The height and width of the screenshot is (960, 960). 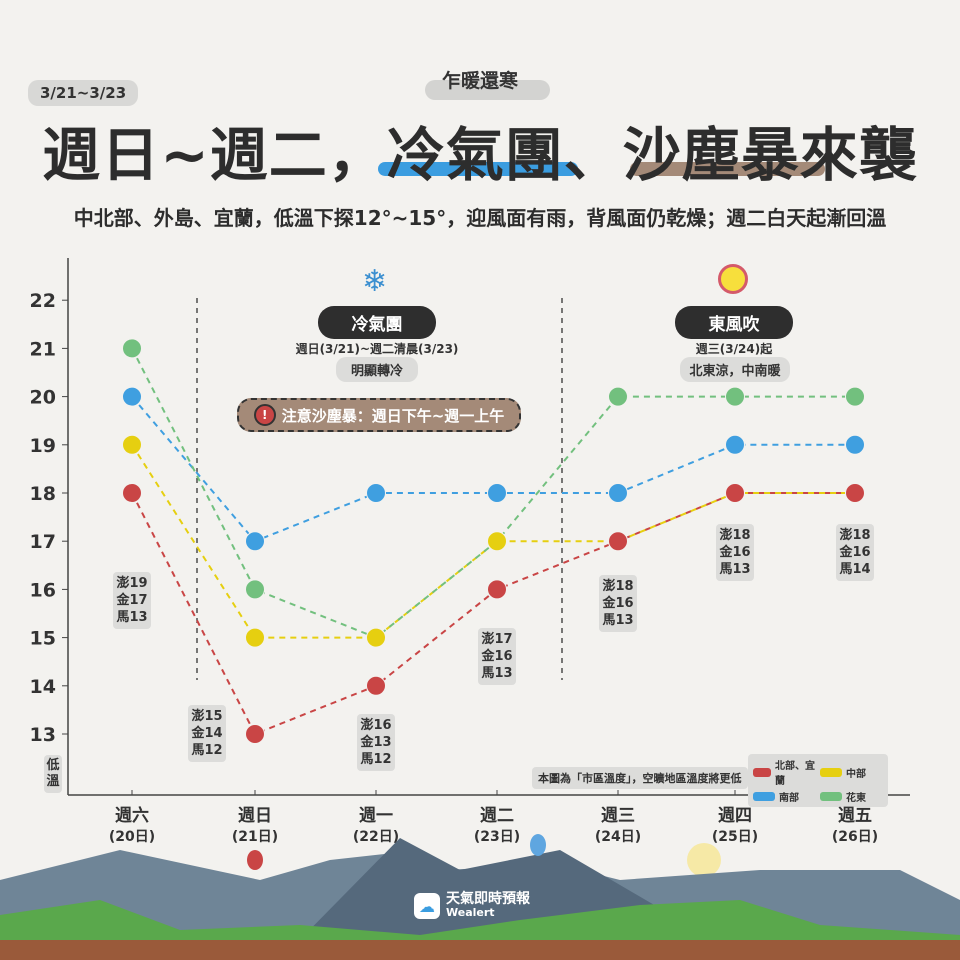 I want to click on dust-highlight, so click(x=727, y=169).